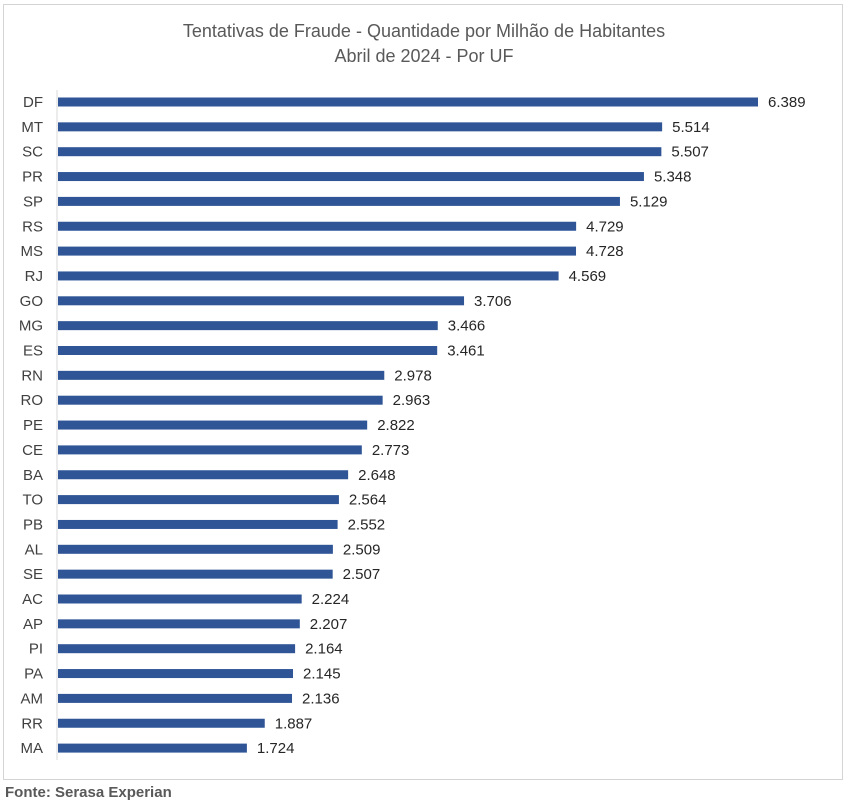 This screenshot has width=848, height=806. What do you see at coordinates (33, 624) in the screenshot?
I see `category-label: AP` at bounding box center [33, 624].